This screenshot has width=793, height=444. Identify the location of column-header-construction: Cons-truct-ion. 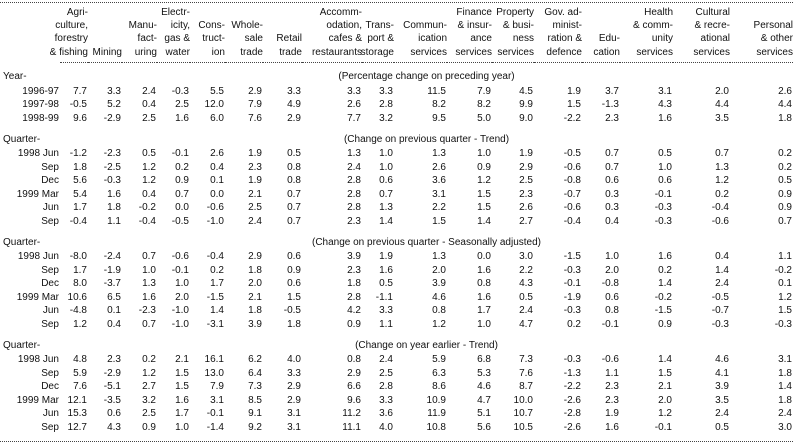
(207, 33).